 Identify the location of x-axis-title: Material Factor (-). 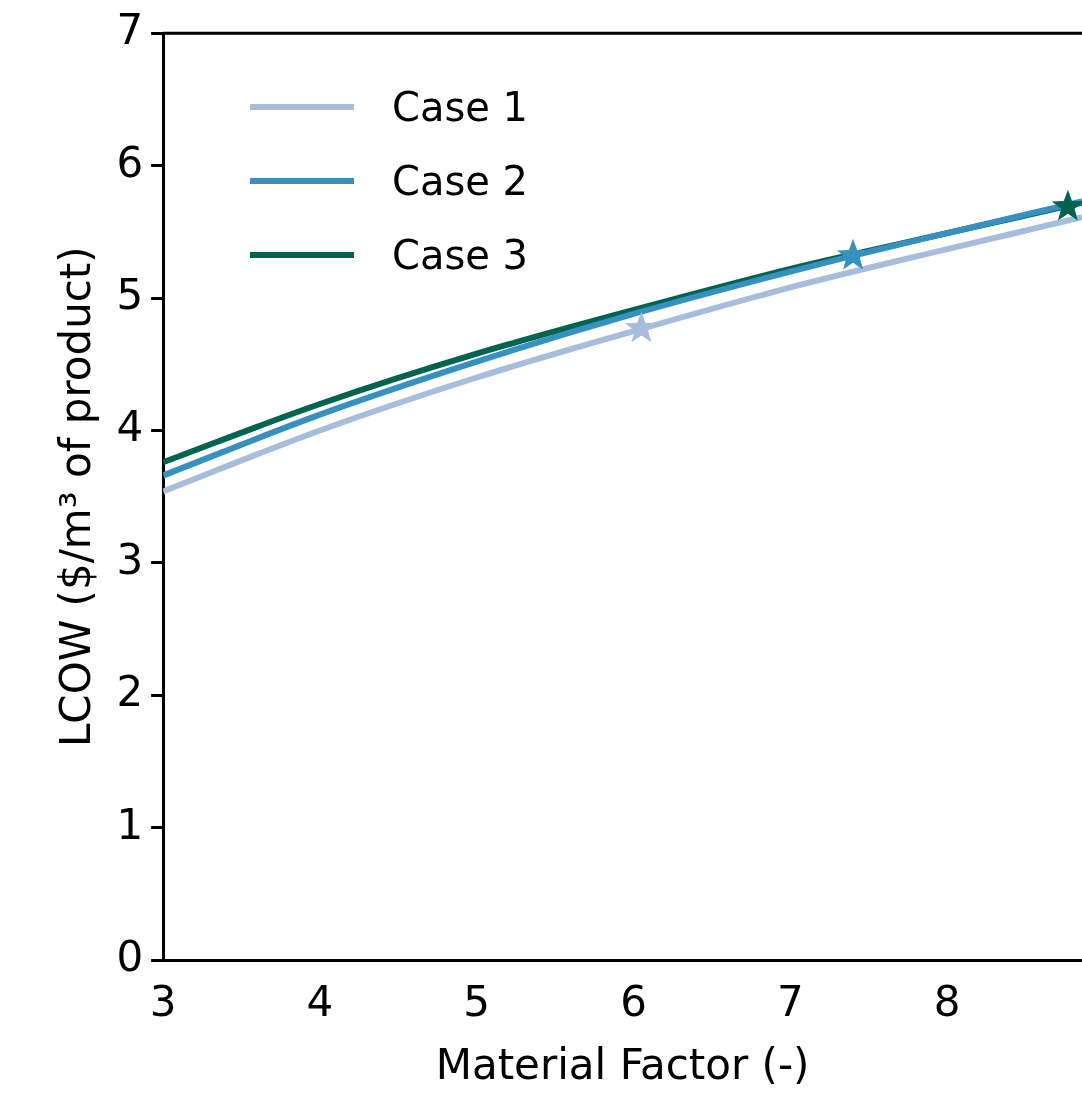
(622, 1064).